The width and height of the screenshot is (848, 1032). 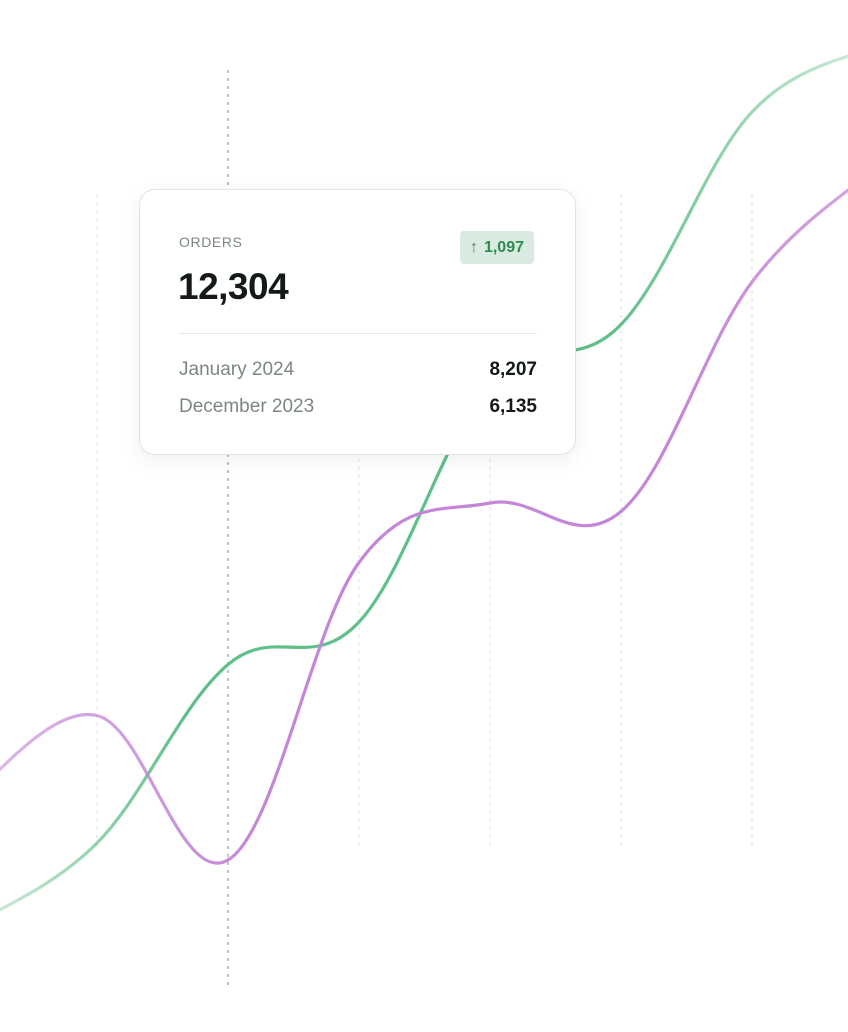 What do you see at coordinates (513, 406) in the screenshot?
I see `tooltip-value-previous: 6,135` at bounding box center [513, 406].